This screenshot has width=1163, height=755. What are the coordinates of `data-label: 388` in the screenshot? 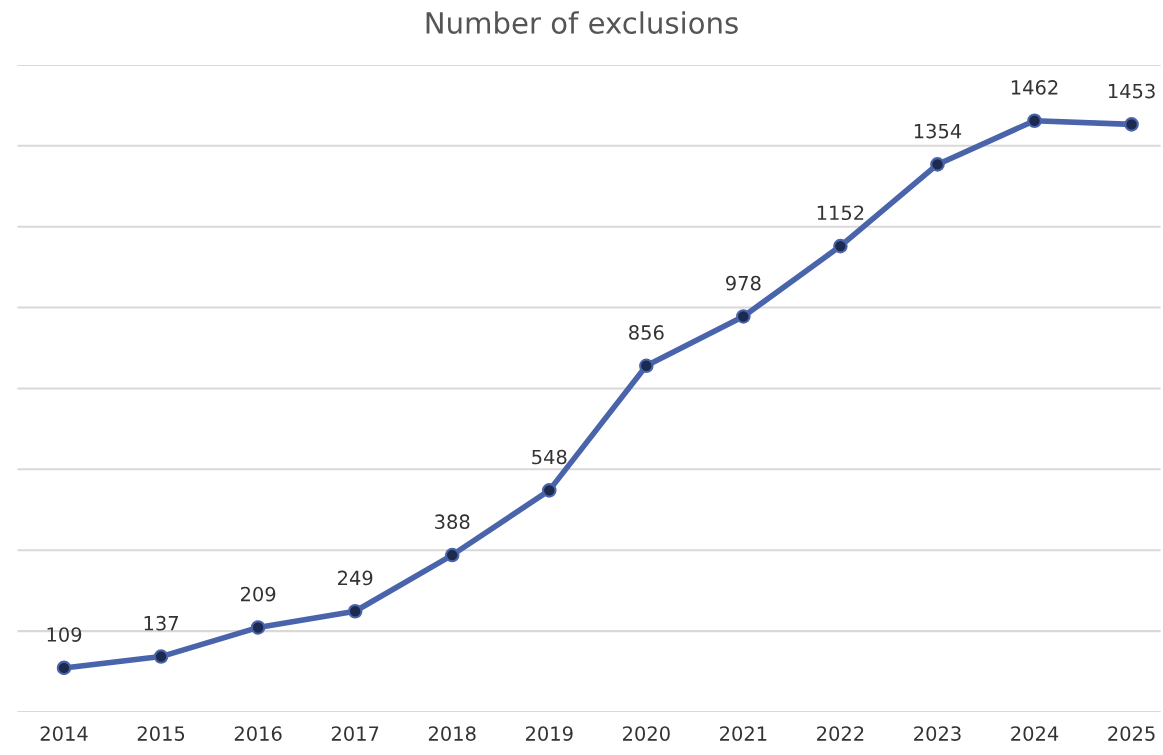 It's located at (452, 522).